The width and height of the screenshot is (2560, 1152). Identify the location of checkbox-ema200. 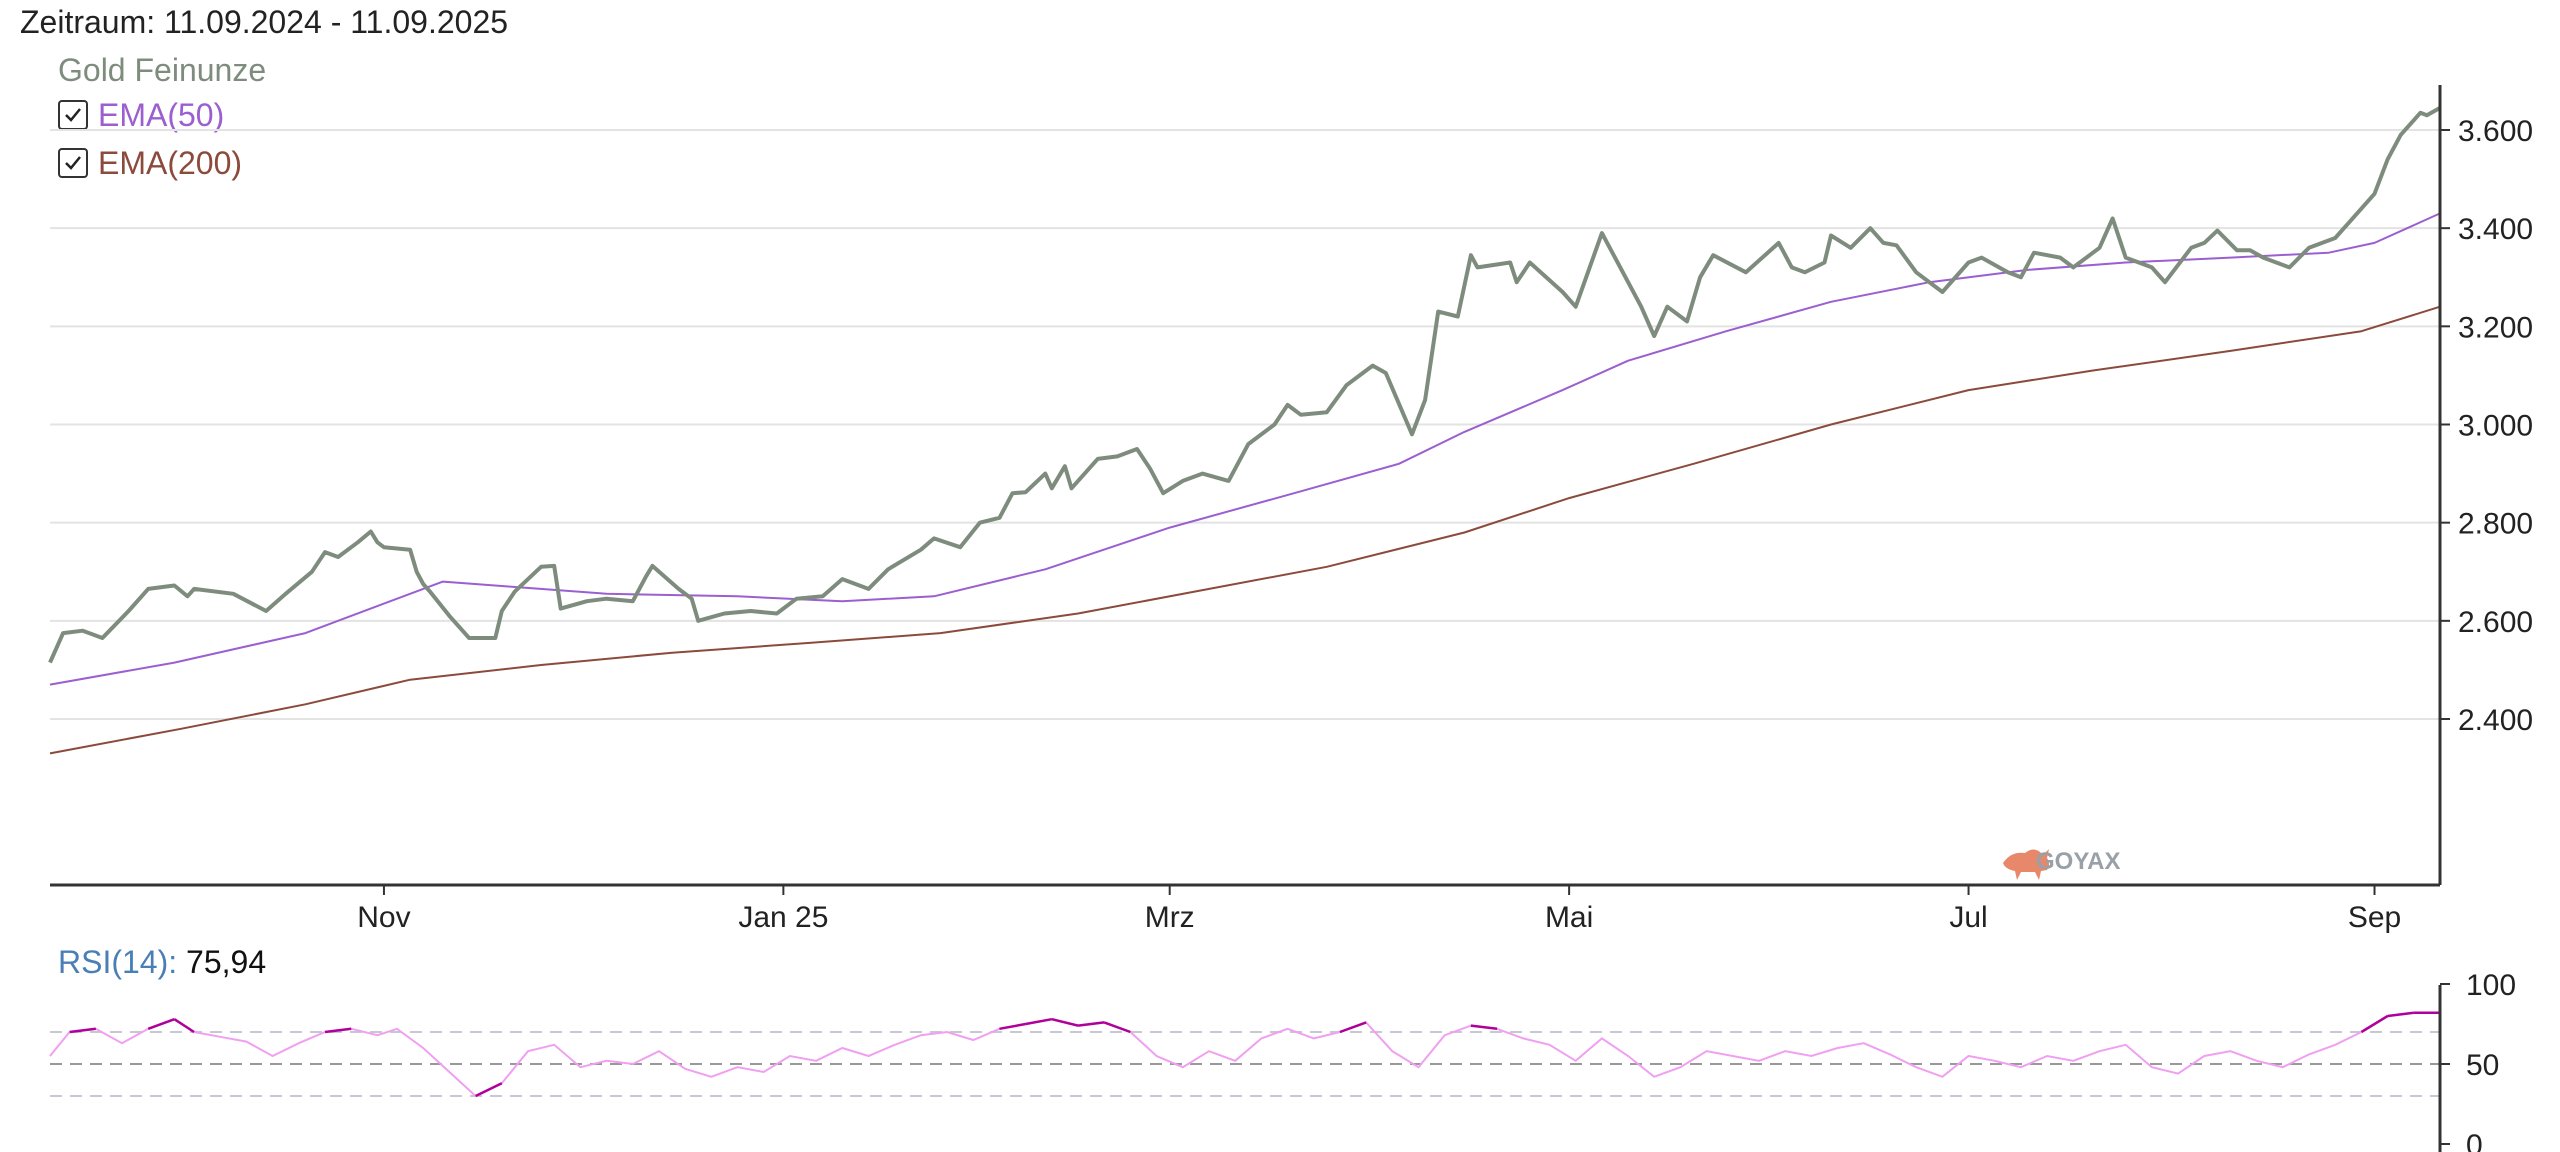
(73, 163).